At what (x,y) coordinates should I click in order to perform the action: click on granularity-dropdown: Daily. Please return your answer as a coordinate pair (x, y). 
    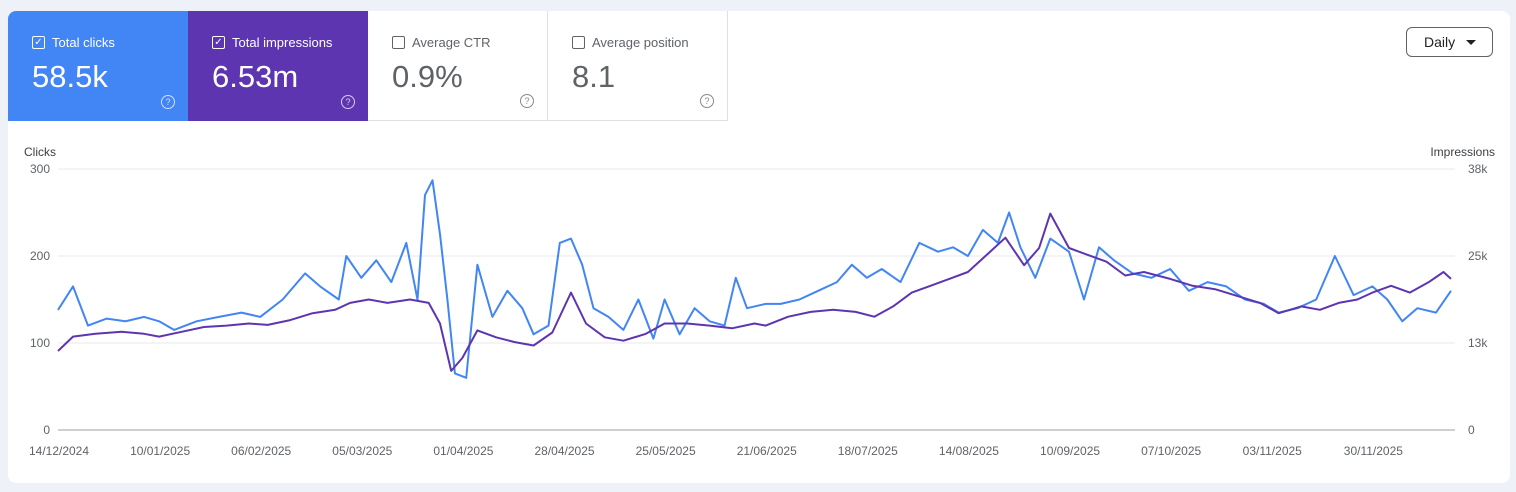
    Looking at the image, I should click on (1449, 42).